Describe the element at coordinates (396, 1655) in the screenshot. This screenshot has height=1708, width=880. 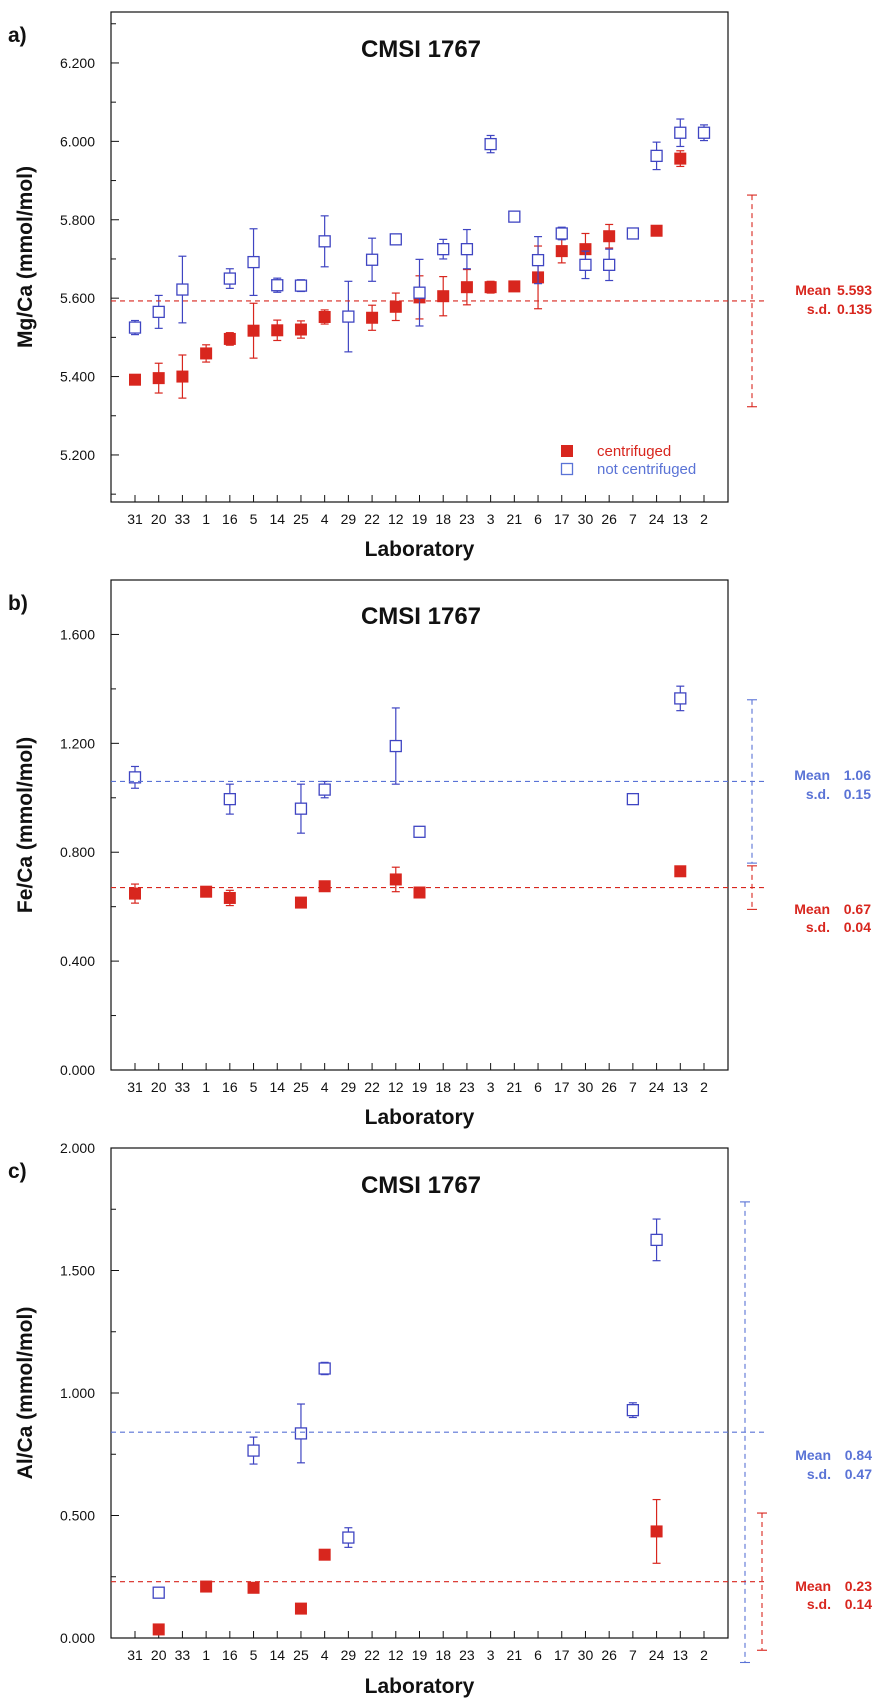
I see `x-tick-label: 12` at that location.